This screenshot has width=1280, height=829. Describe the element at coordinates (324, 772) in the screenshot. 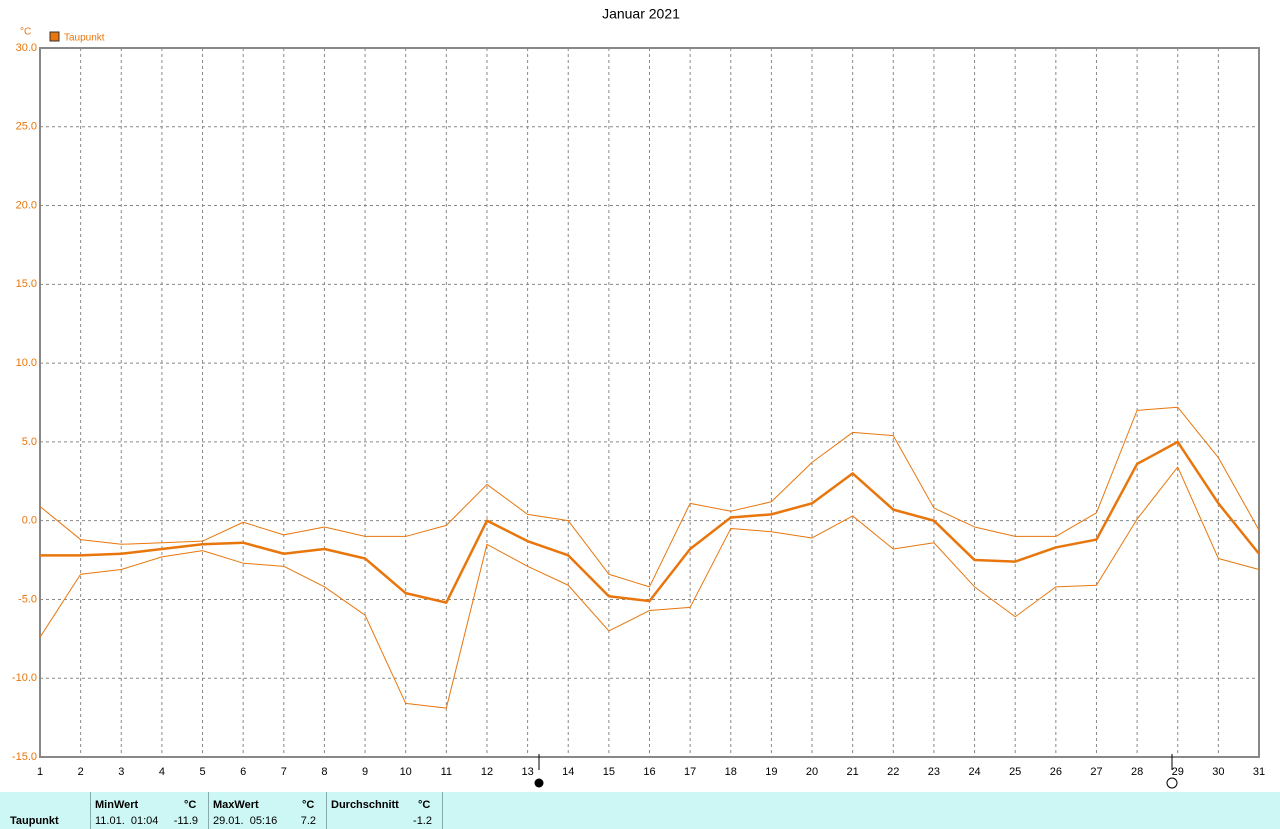

I see `x-tick-label: 8` at that location.